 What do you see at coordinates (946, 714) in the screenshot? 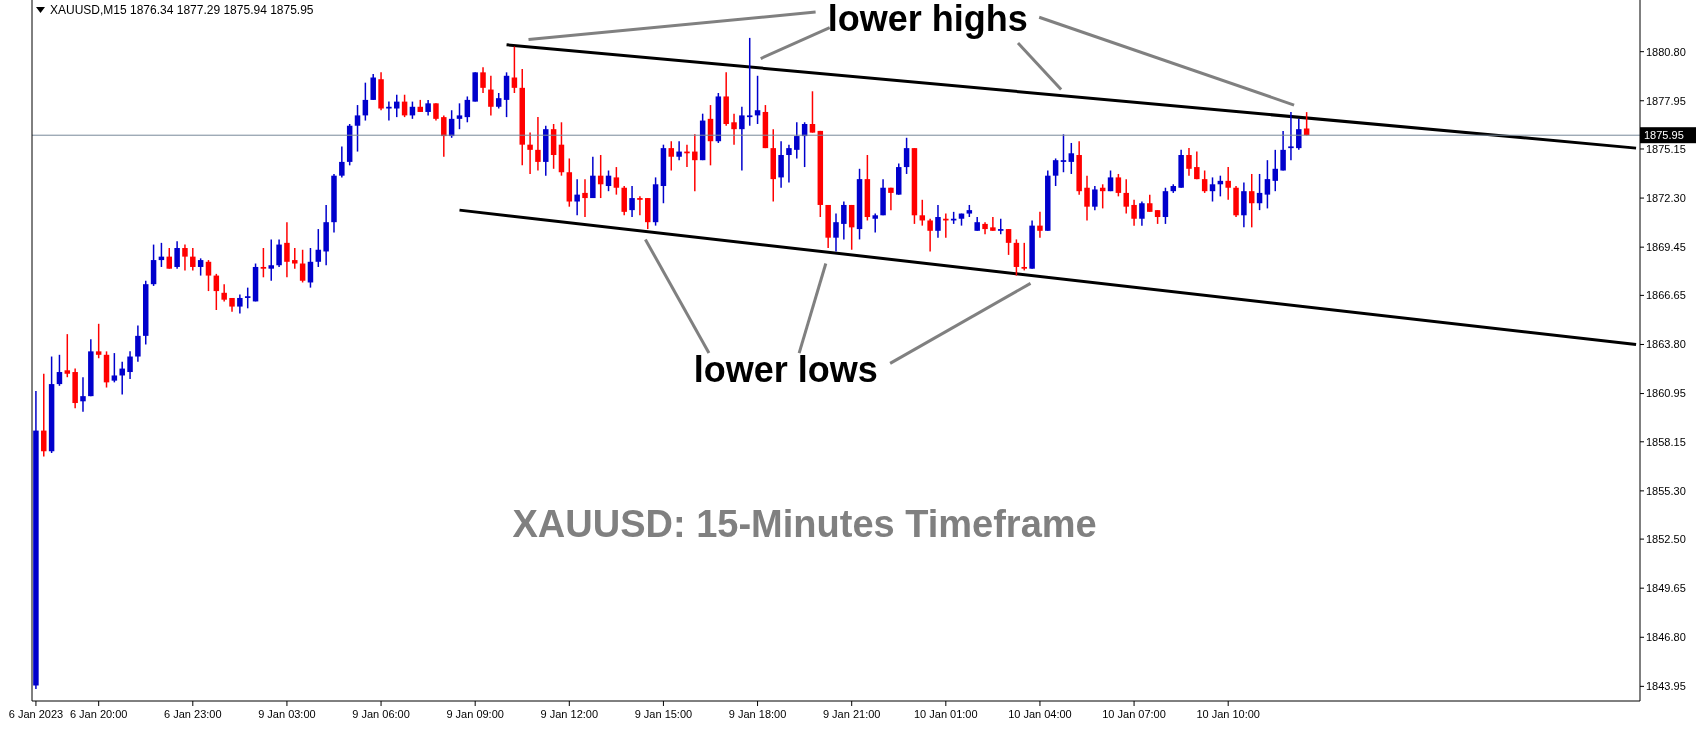
I see `x-tick-label: 10 Jan 01:00` at bounding box center [946, 714].